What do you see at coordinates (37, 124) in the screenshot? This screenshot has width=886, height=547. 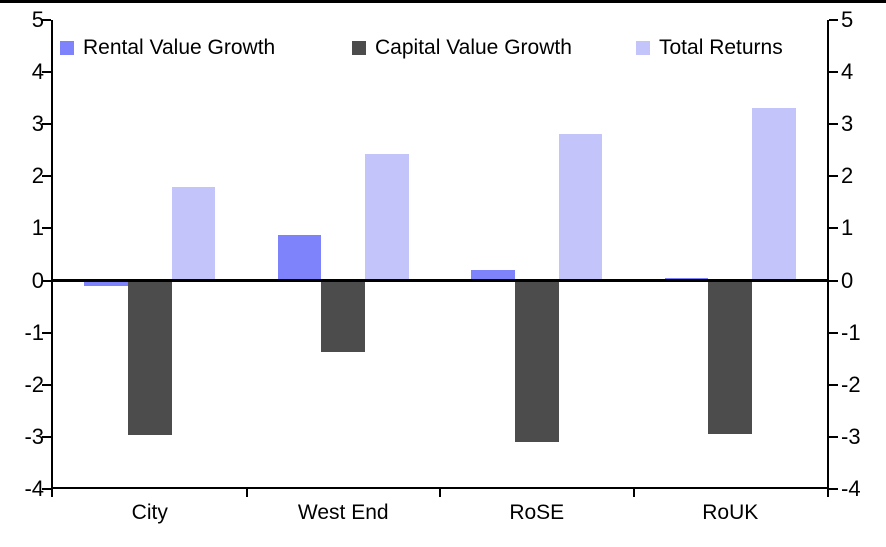 I see `y-axis-tick-label-left: 3` at bounding box center [37, 124].